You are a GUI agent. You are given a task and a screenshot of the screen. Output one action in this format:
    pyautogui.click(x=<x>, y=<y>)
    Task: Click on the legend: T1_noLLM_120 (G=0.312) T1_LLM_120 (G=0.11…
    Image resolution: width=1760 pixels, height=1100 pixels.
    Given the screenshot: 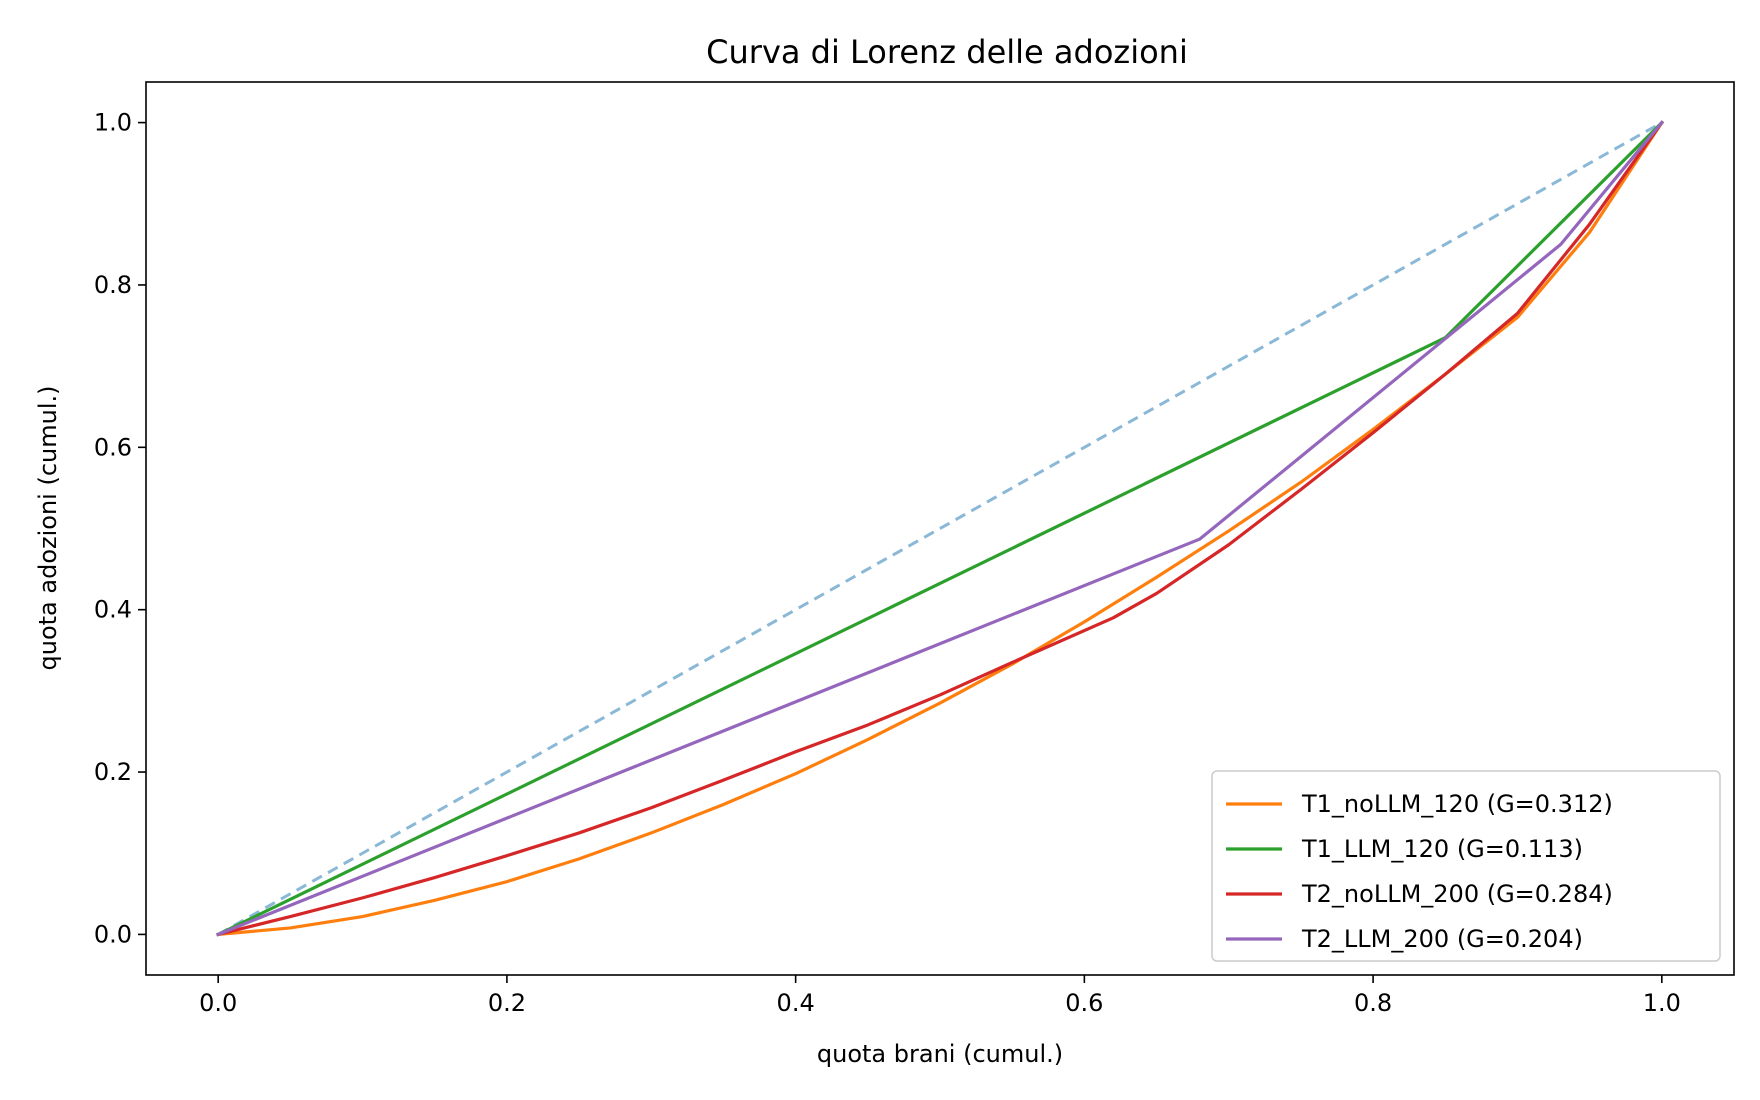 What is the action you would take?
    pyautogui.click(x=1466, y=866)
    